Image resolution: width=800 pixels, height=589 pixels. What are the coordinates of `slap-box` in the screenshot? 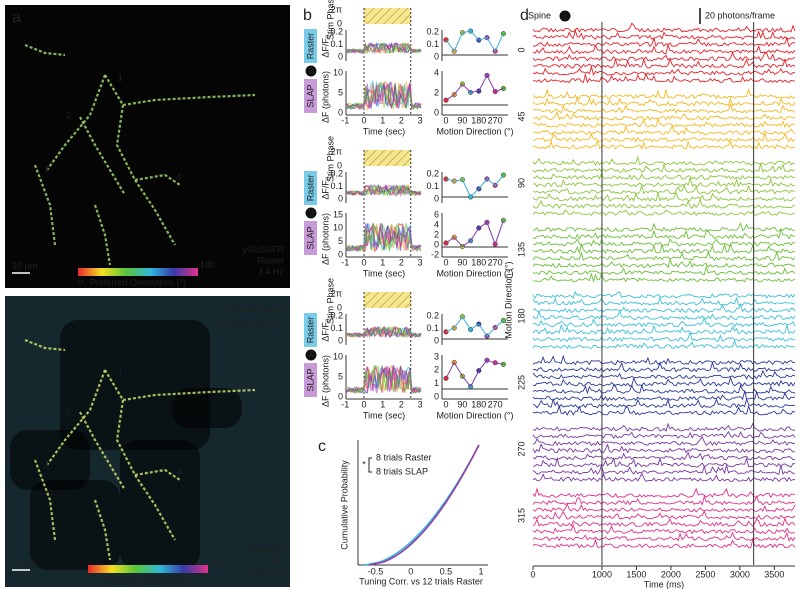 It's located at (310, 96).